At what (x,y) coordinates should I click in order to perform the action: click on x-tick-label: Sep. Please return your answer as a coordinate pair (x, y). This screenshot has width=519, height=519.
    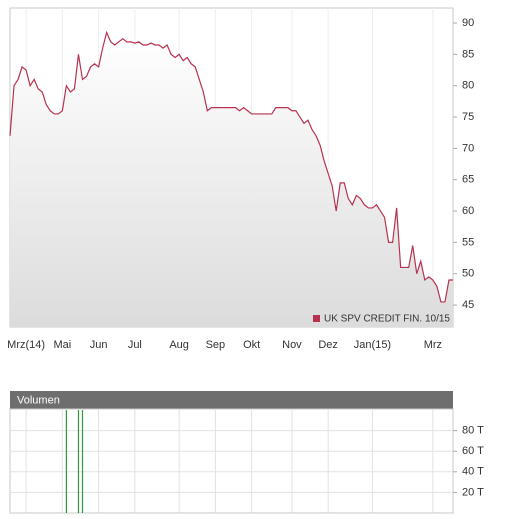
    Looking at the image, I should click on (216, 345).